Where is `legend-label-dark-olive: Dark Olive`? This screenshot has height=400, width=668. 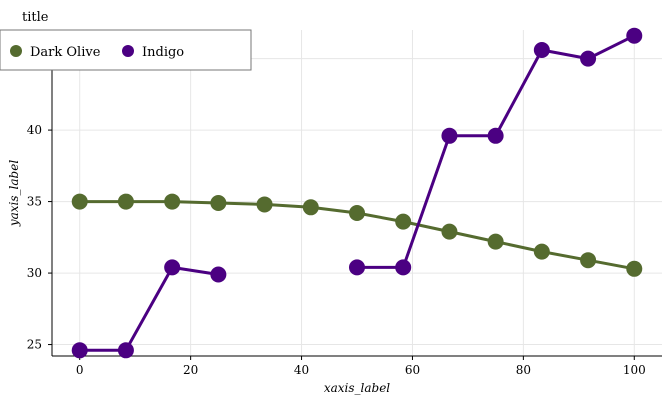 legend-label-dark-olive: Dark Olive is located at coordinates (65, 52).